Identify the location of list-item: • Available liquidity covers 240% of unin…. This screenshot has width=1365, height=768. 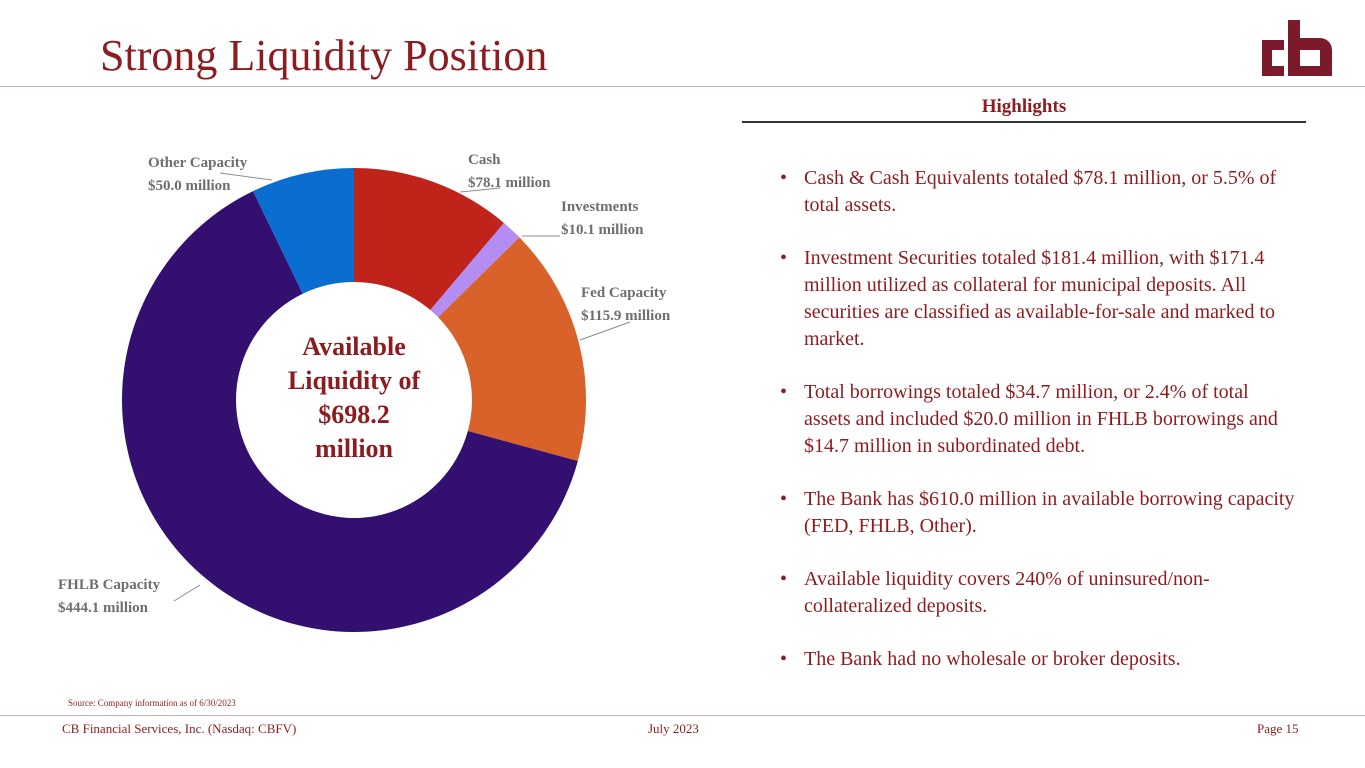
(1040, 593).